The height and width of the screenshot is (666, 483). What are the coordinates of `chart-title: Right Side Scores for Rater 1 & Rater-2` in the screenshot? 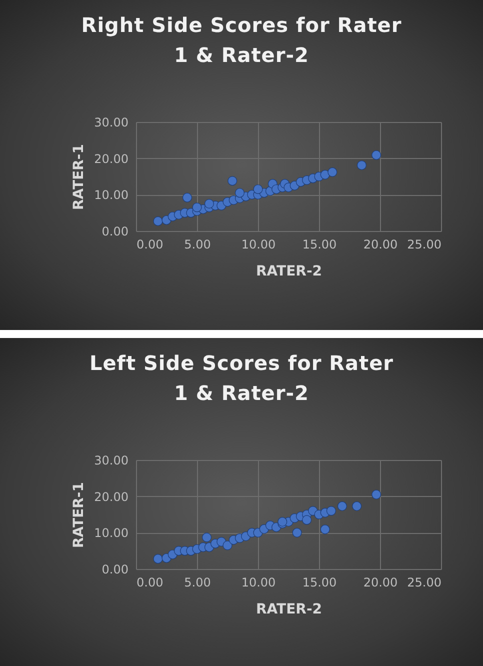 It's located at (241, 40).